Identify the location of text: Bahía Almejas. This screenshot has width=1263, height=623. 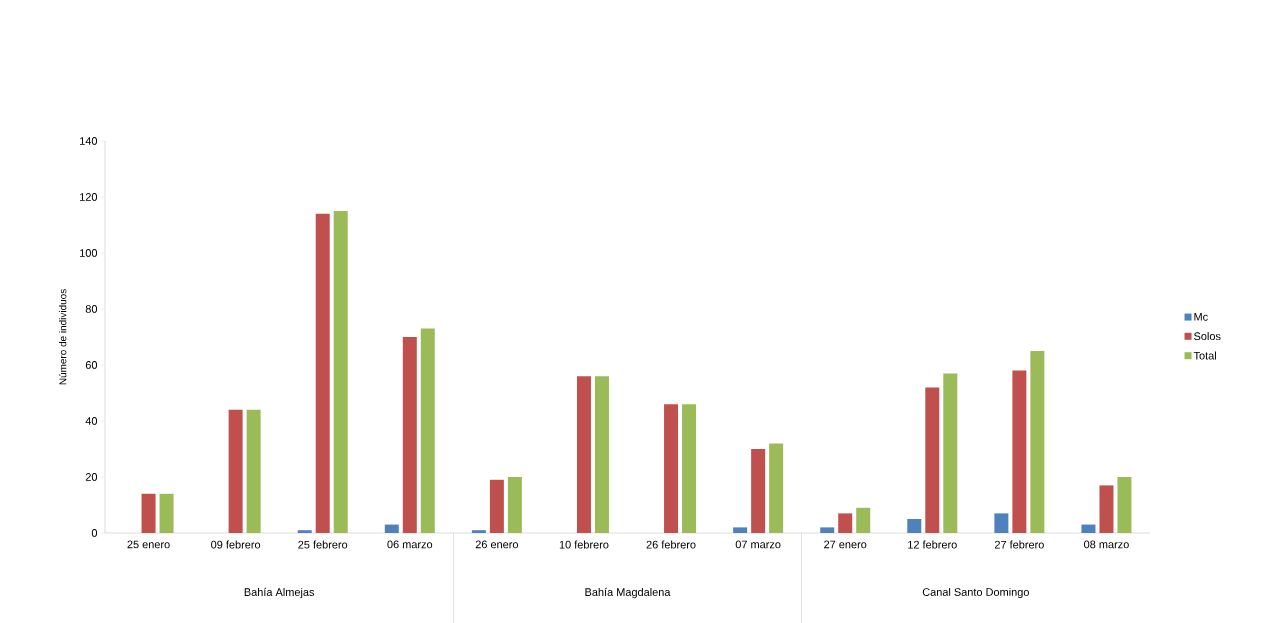
(279, 593).